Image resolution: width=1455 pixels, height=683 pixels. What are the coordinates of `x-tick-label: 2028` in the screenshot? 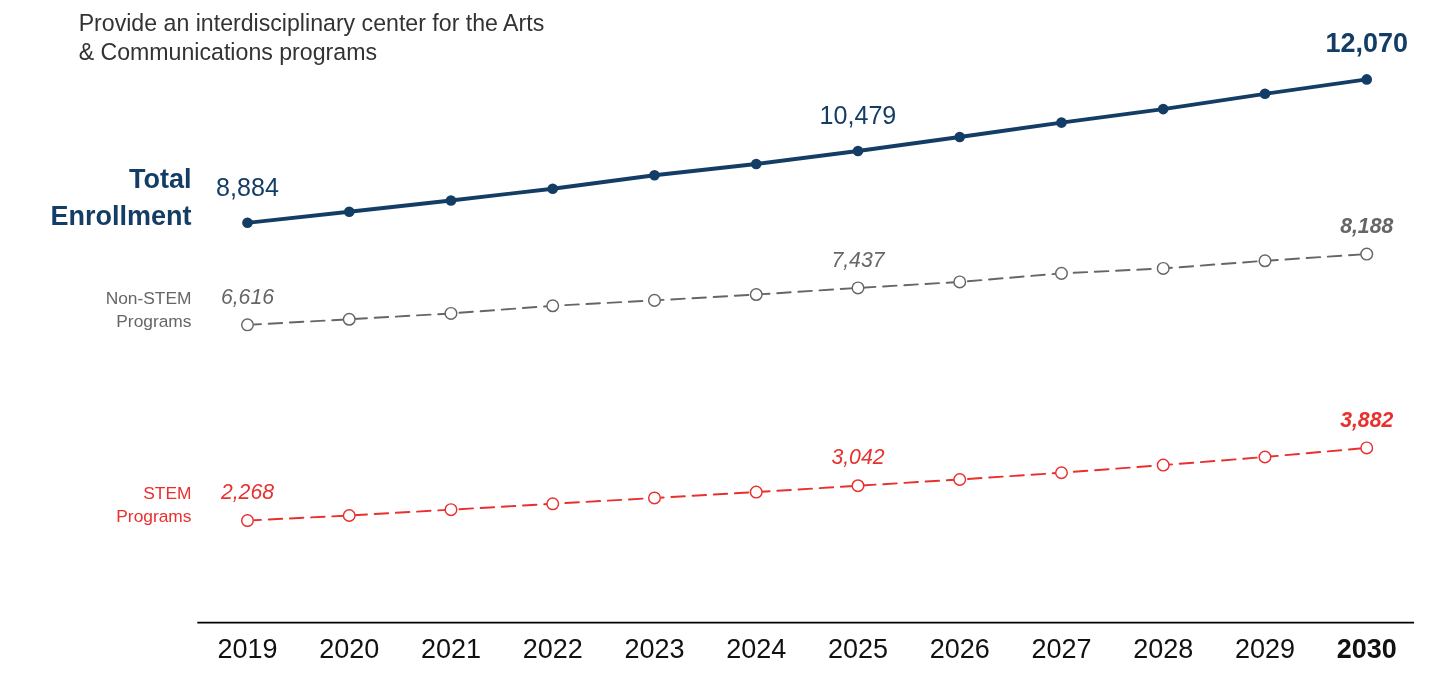 It's located at (1163, 649).